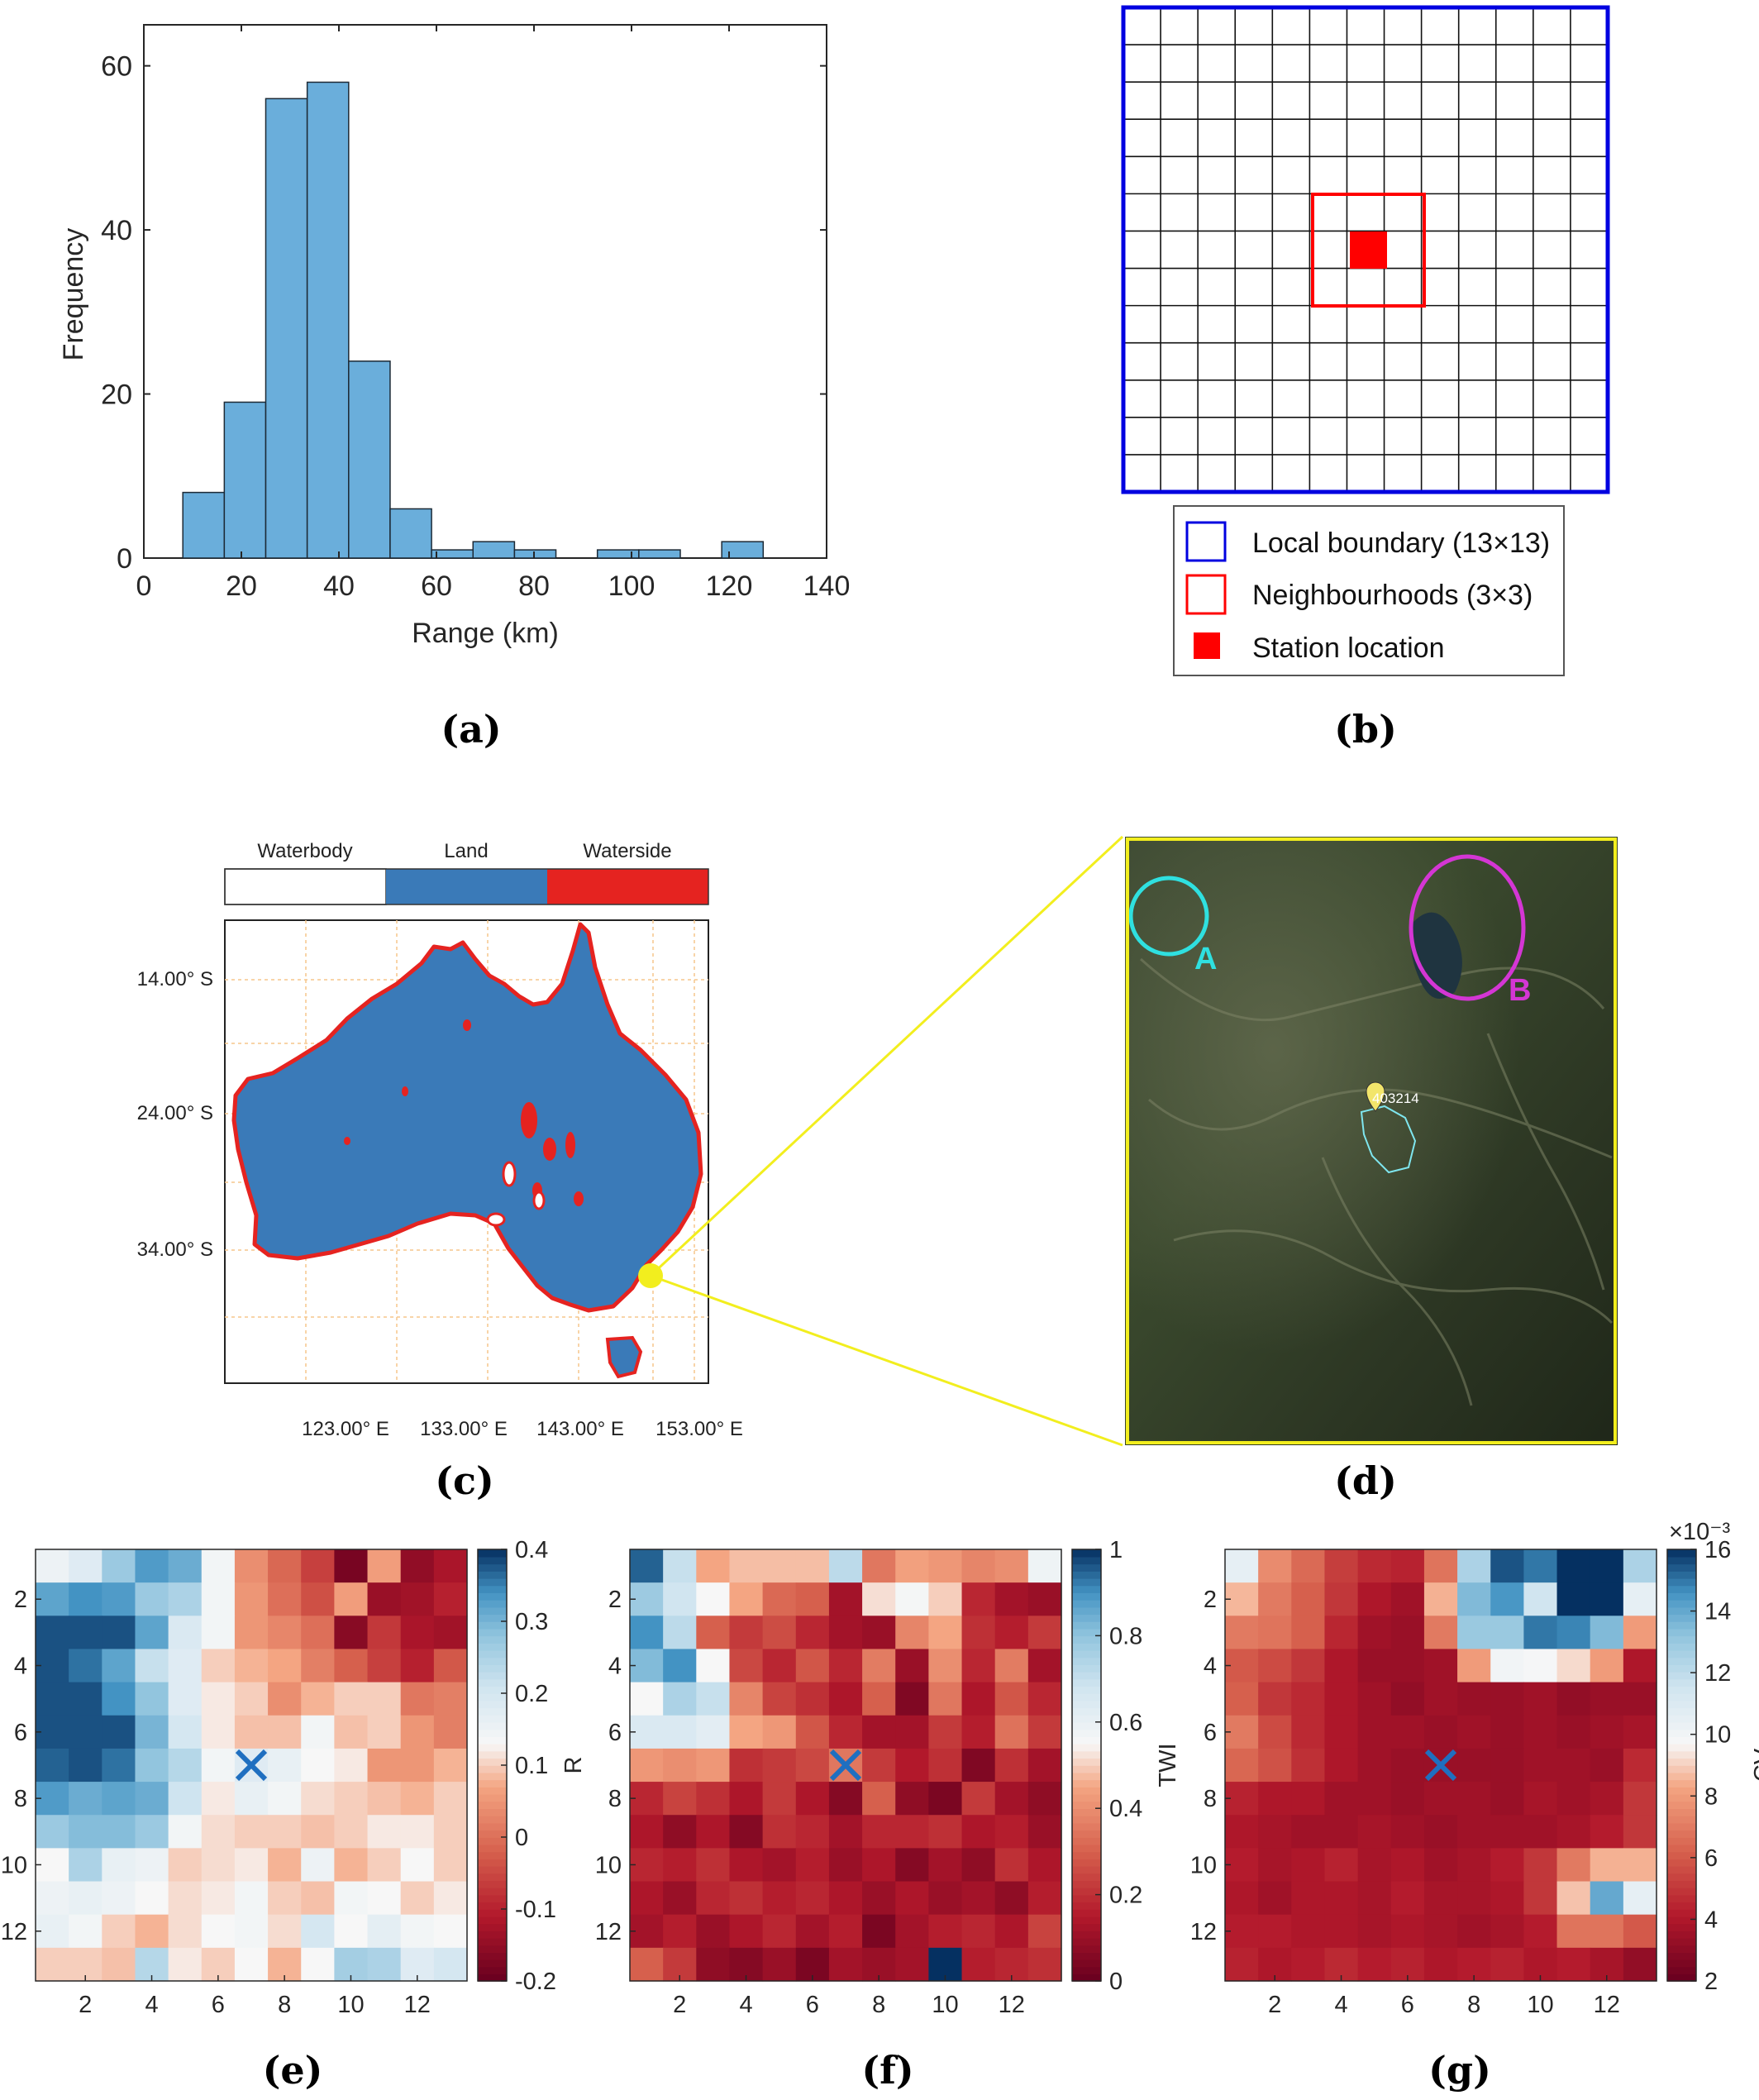  I want to click on zoom-line-top, so click(887, 1056).